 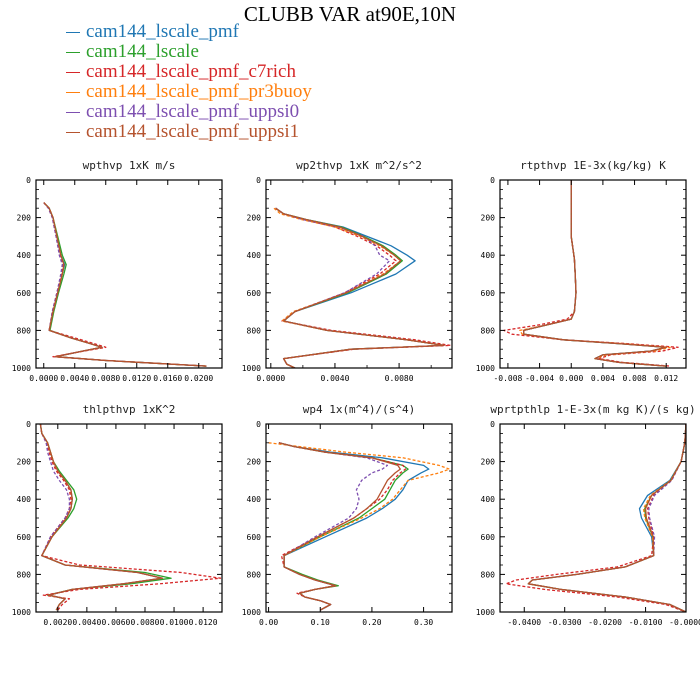 I want to click on legend-label: cam144_lscale_pmf_c7rich, so click(x=191, y=71).